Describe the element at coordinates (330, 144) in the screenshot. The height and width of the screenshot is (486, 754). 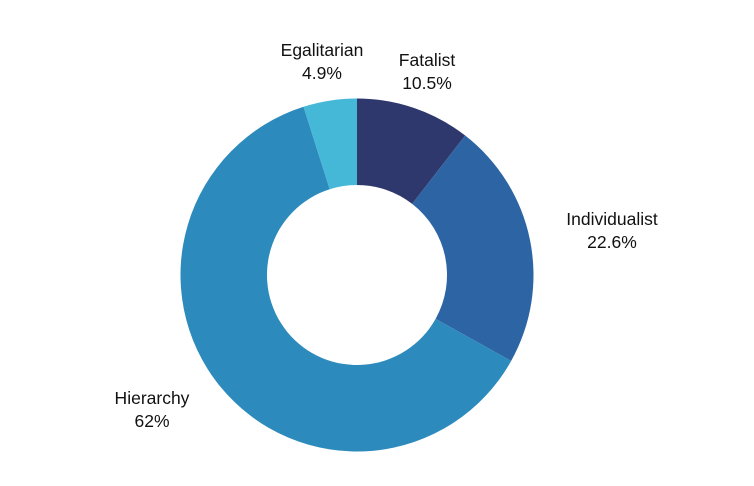
I see `donut-slice-egalitarian` at that location.